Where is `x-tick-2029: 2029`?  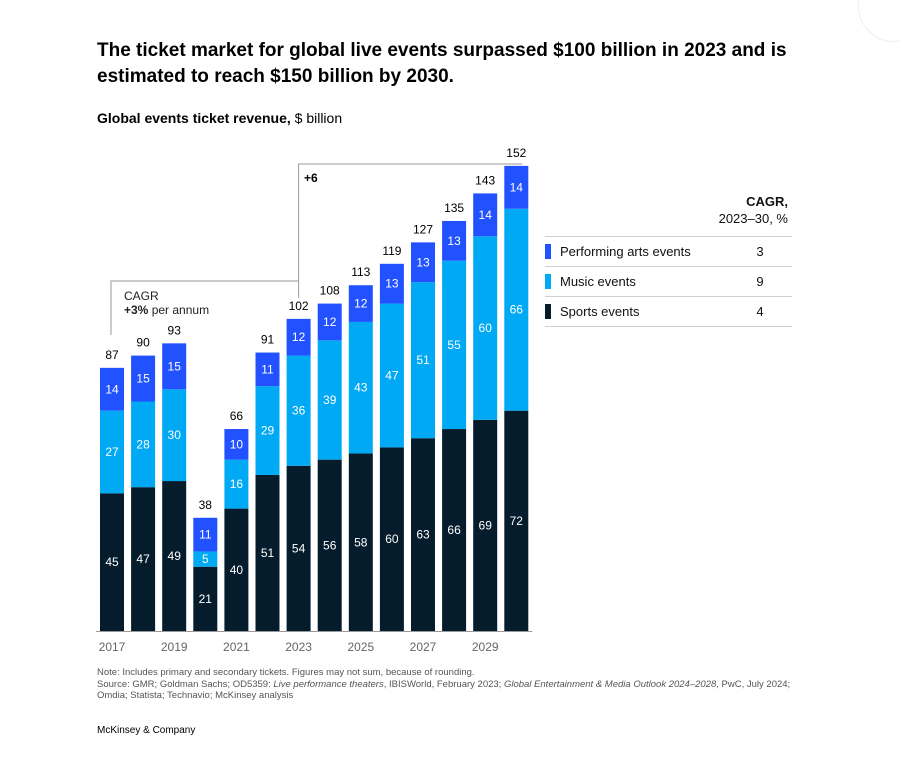 x-tick-2029: 2029 is located at coordinates (485, 647).